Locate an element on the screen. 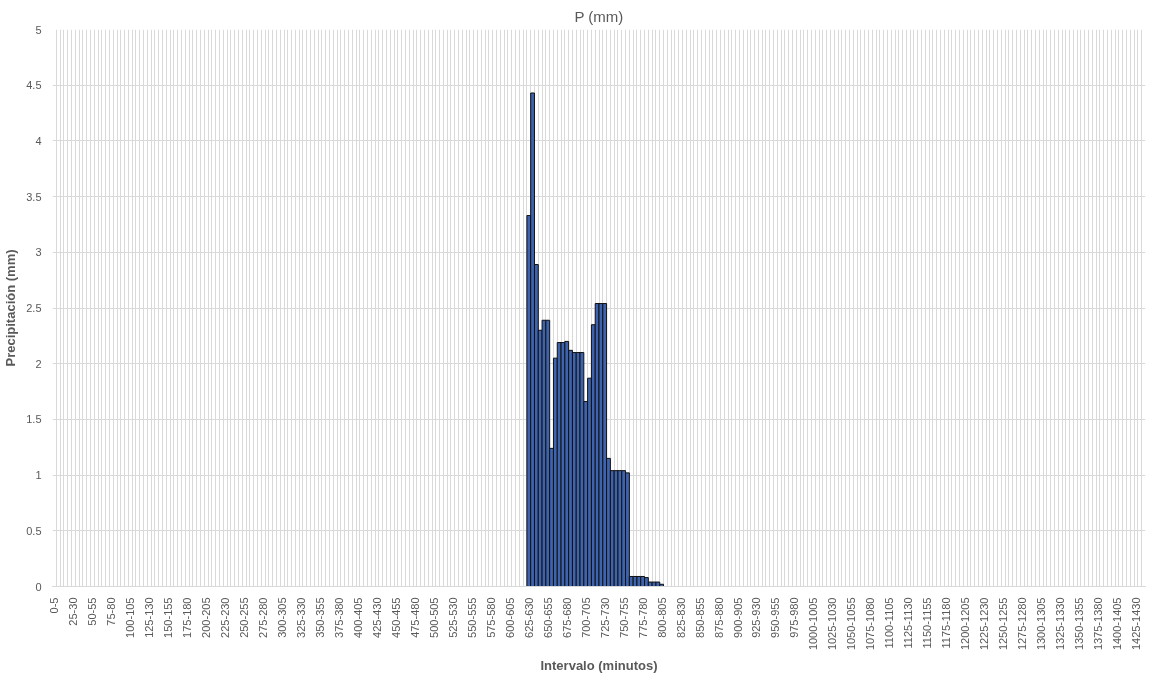  x-axis-title: Intervalo (minutos) is located at coordinates (599, 666).